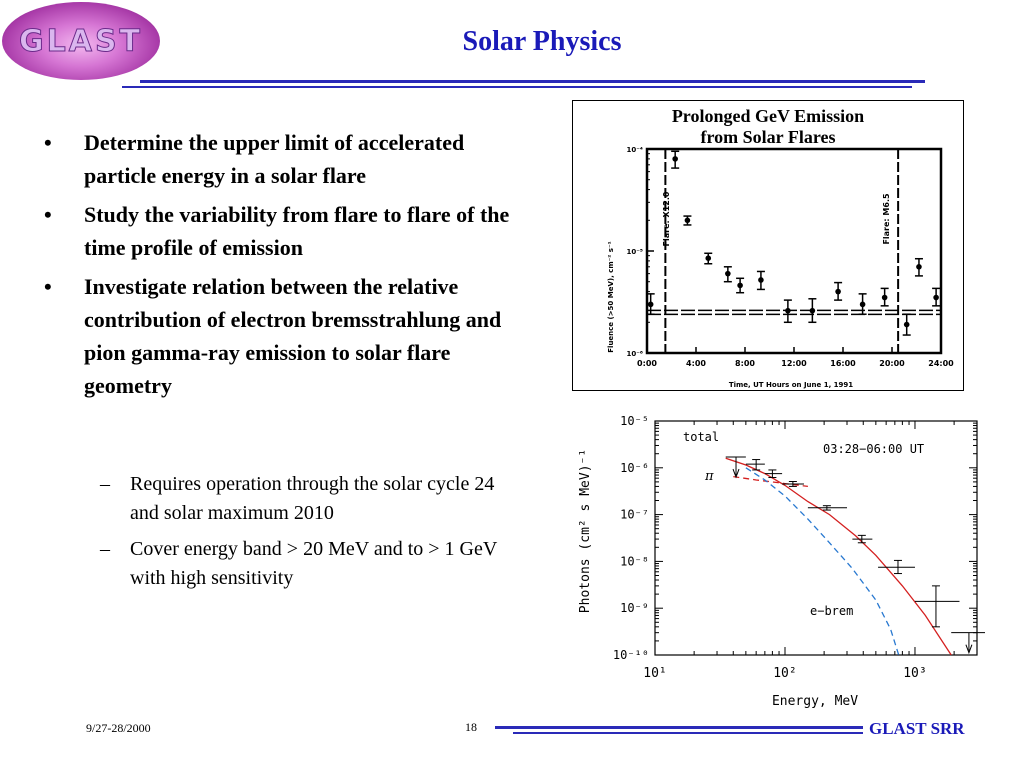 This screenshot has height=768, width=1024. I want to click on x-tick-label: 10², so click(784, 673).